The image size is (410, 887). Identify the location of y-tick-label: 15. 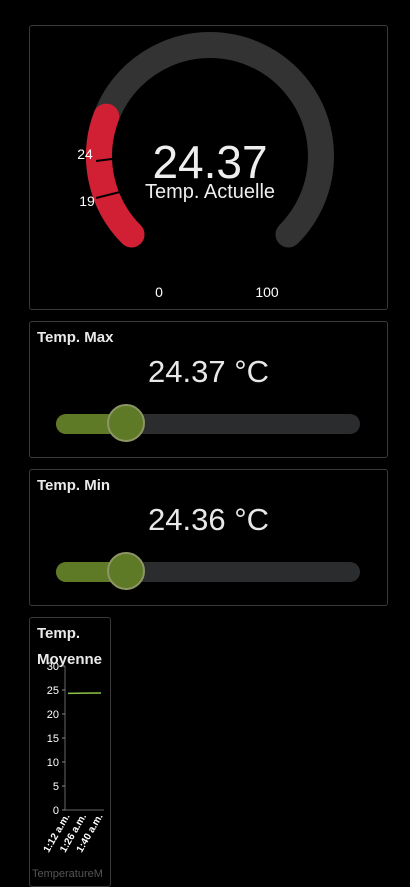
(53, 739).